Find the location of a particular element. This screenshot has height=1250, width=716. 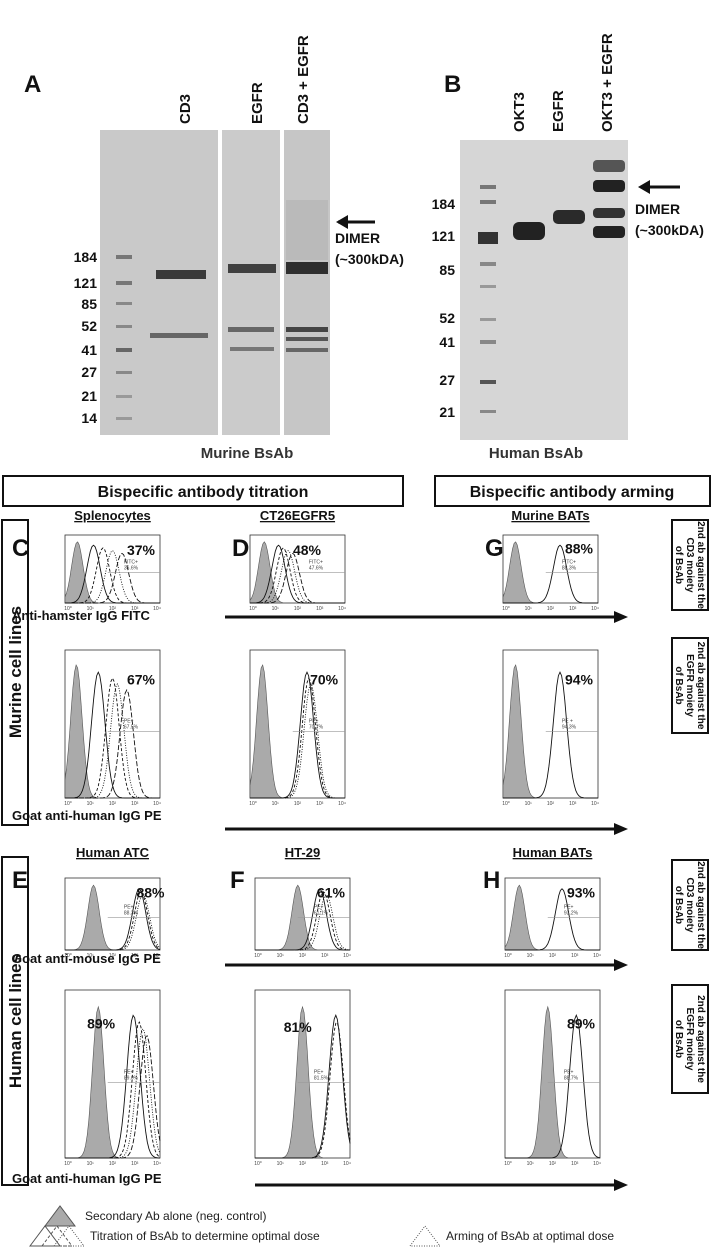

histogram-plot: FITC+88.3% 88% 10⁰ 10¹ 10² 10³ 10⁴ is located at coordinates (550, 573).